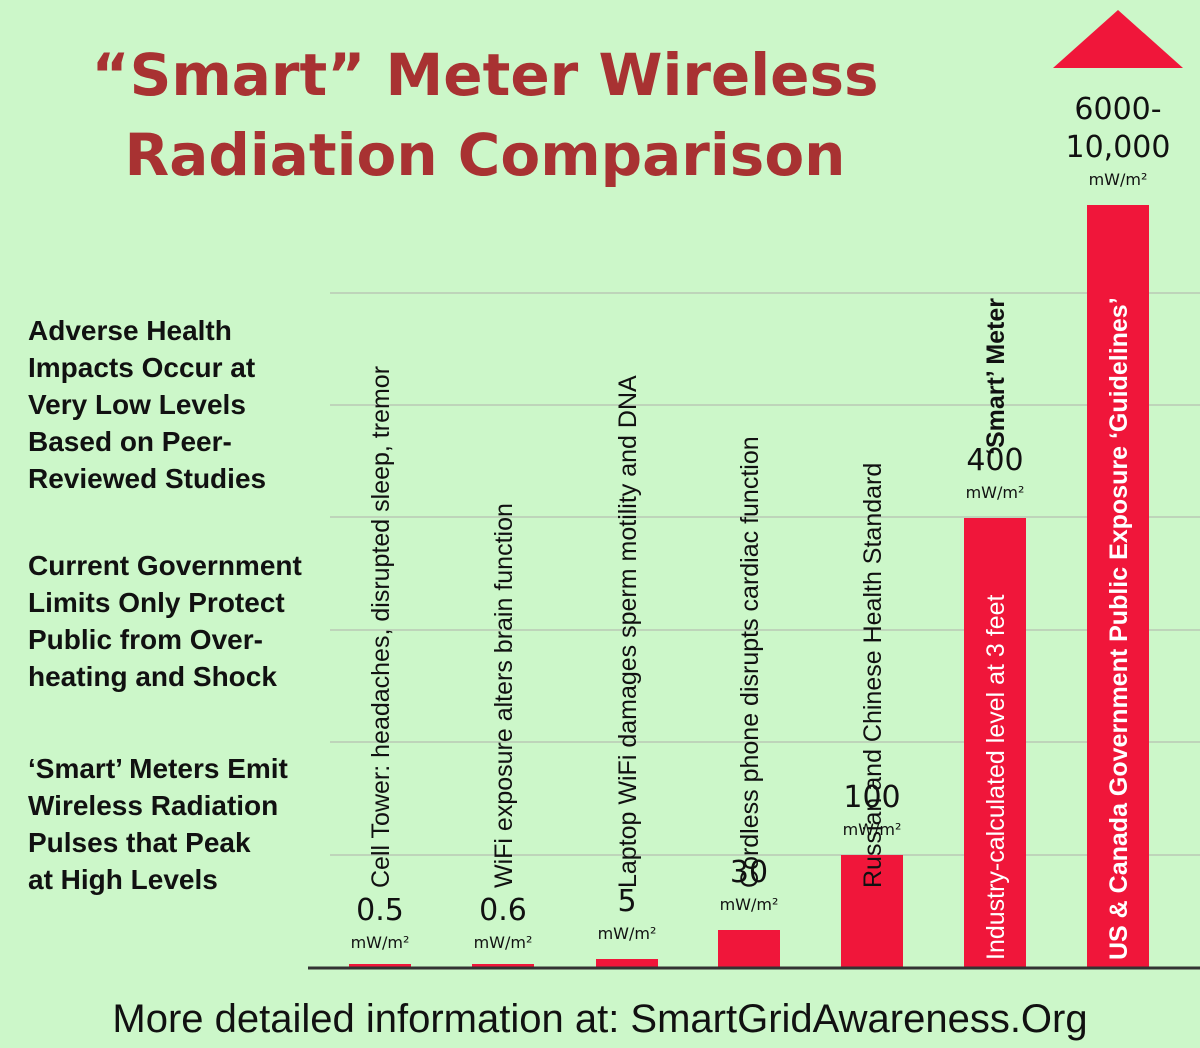  Describe the element at coordinates (871, 797) in the screenshot. I see `value-label: 100` at that location.